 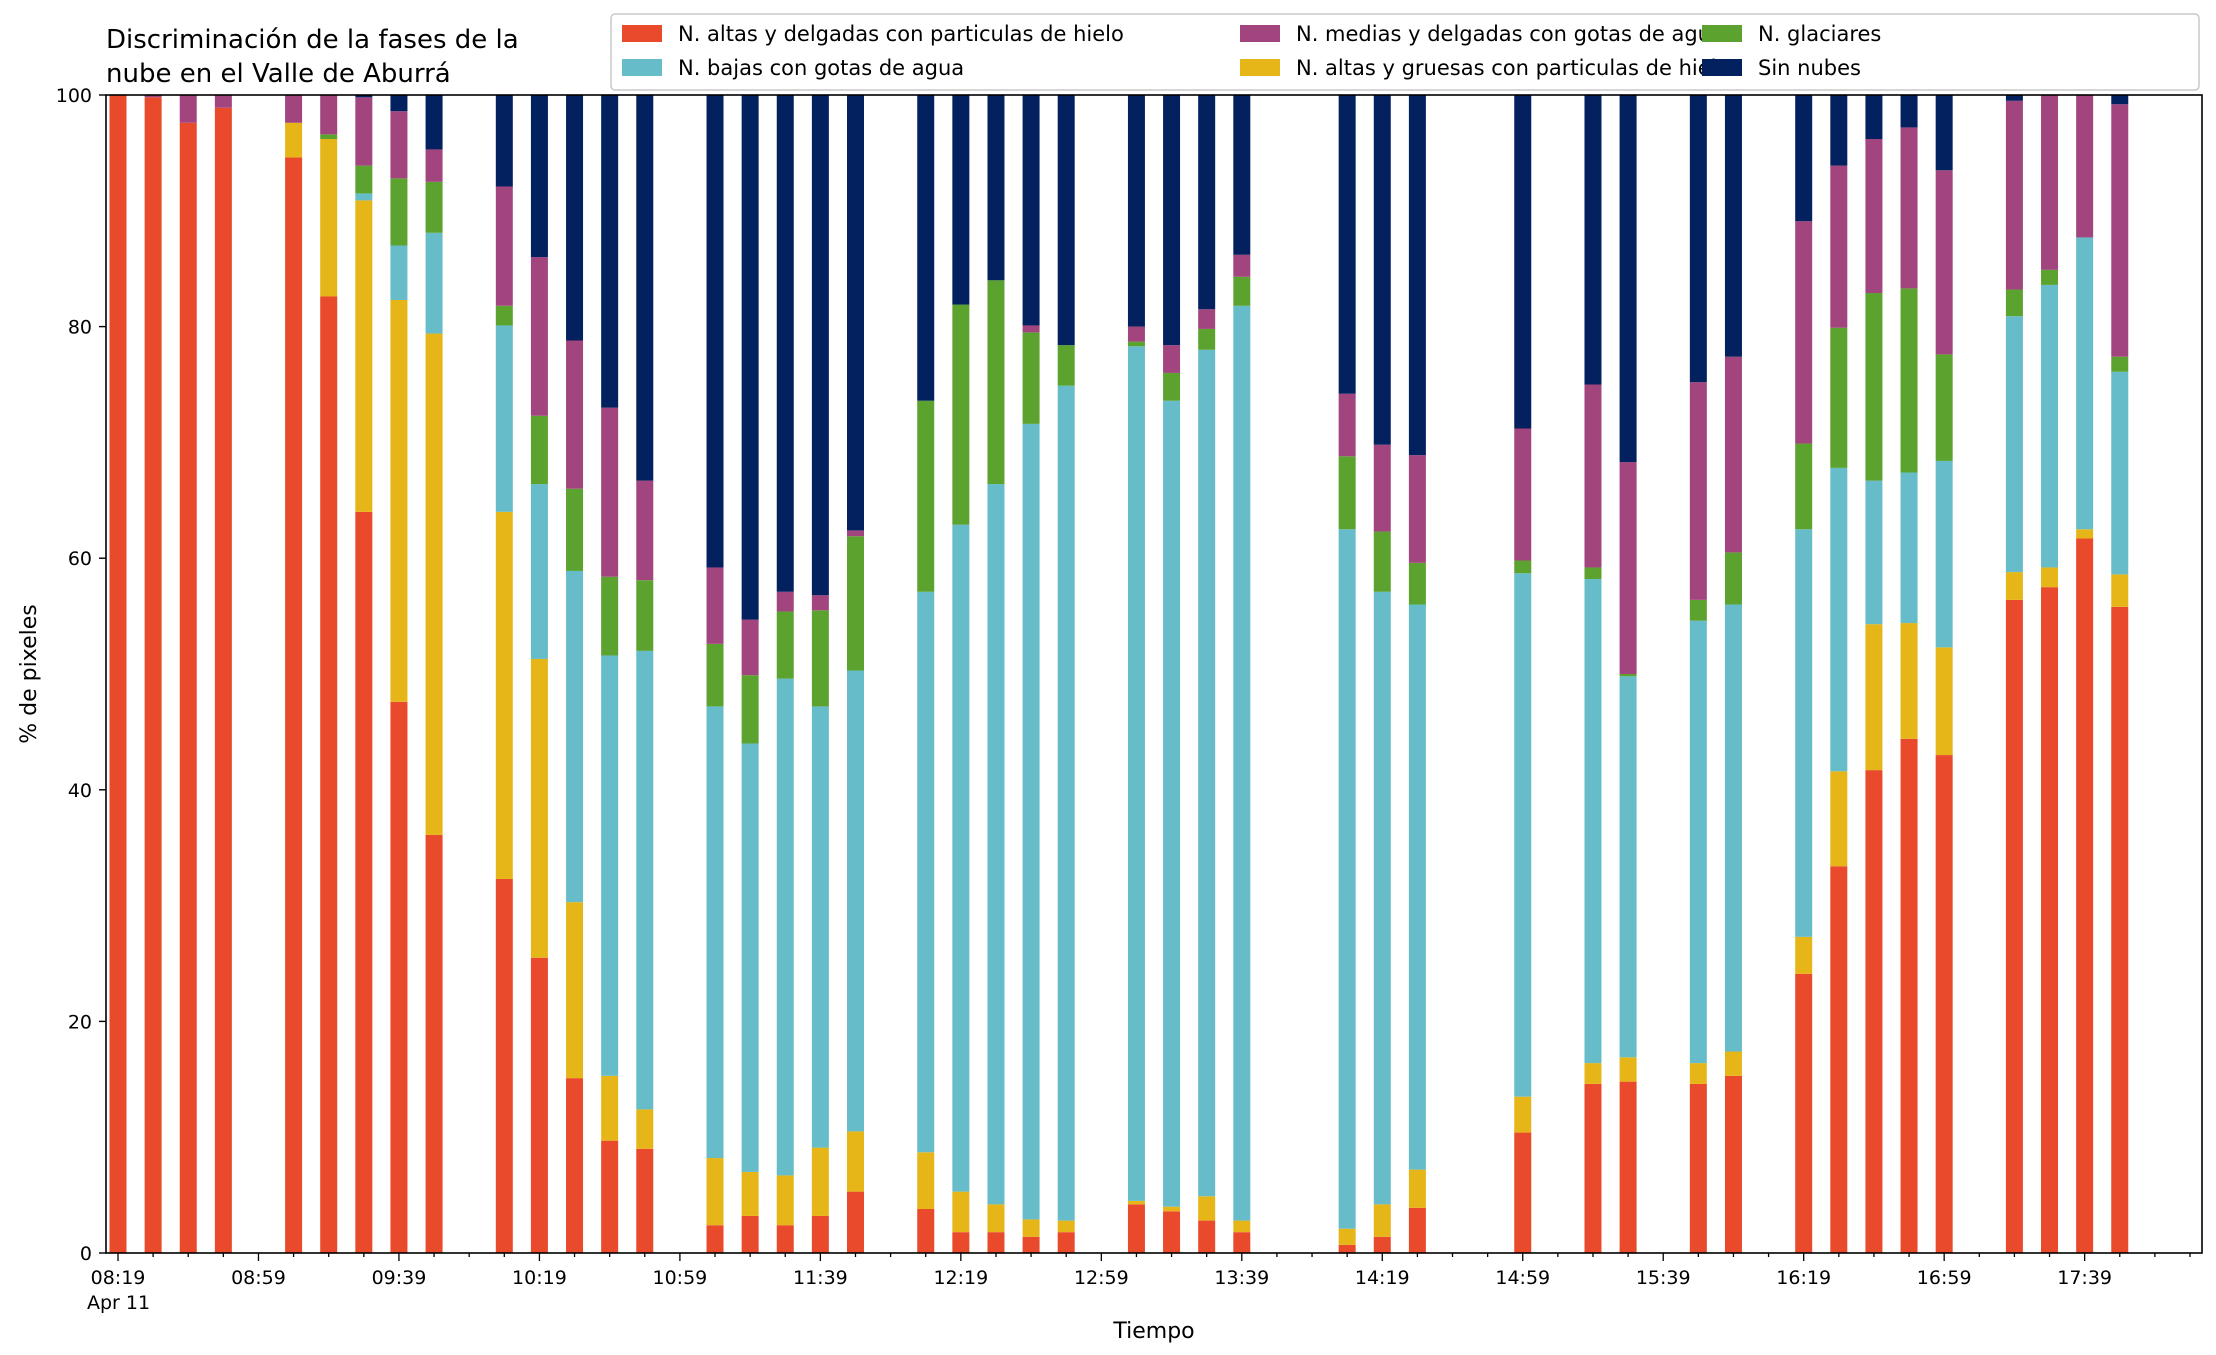 What do you see at coordinates (258, 1278) in the screenshot?
I see `x-tick-label: 08:59` at bounding box center [258, 1278].